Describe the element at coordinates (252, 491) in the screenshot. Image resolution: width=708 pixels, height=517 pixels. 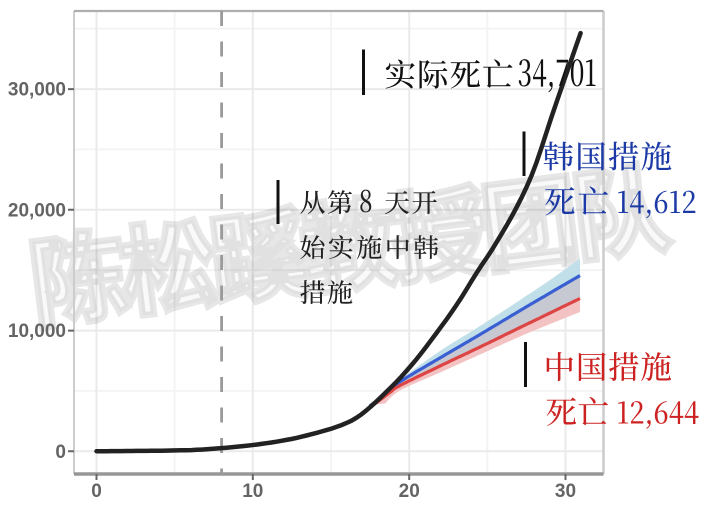
I see `svg-text: 10` at that location.